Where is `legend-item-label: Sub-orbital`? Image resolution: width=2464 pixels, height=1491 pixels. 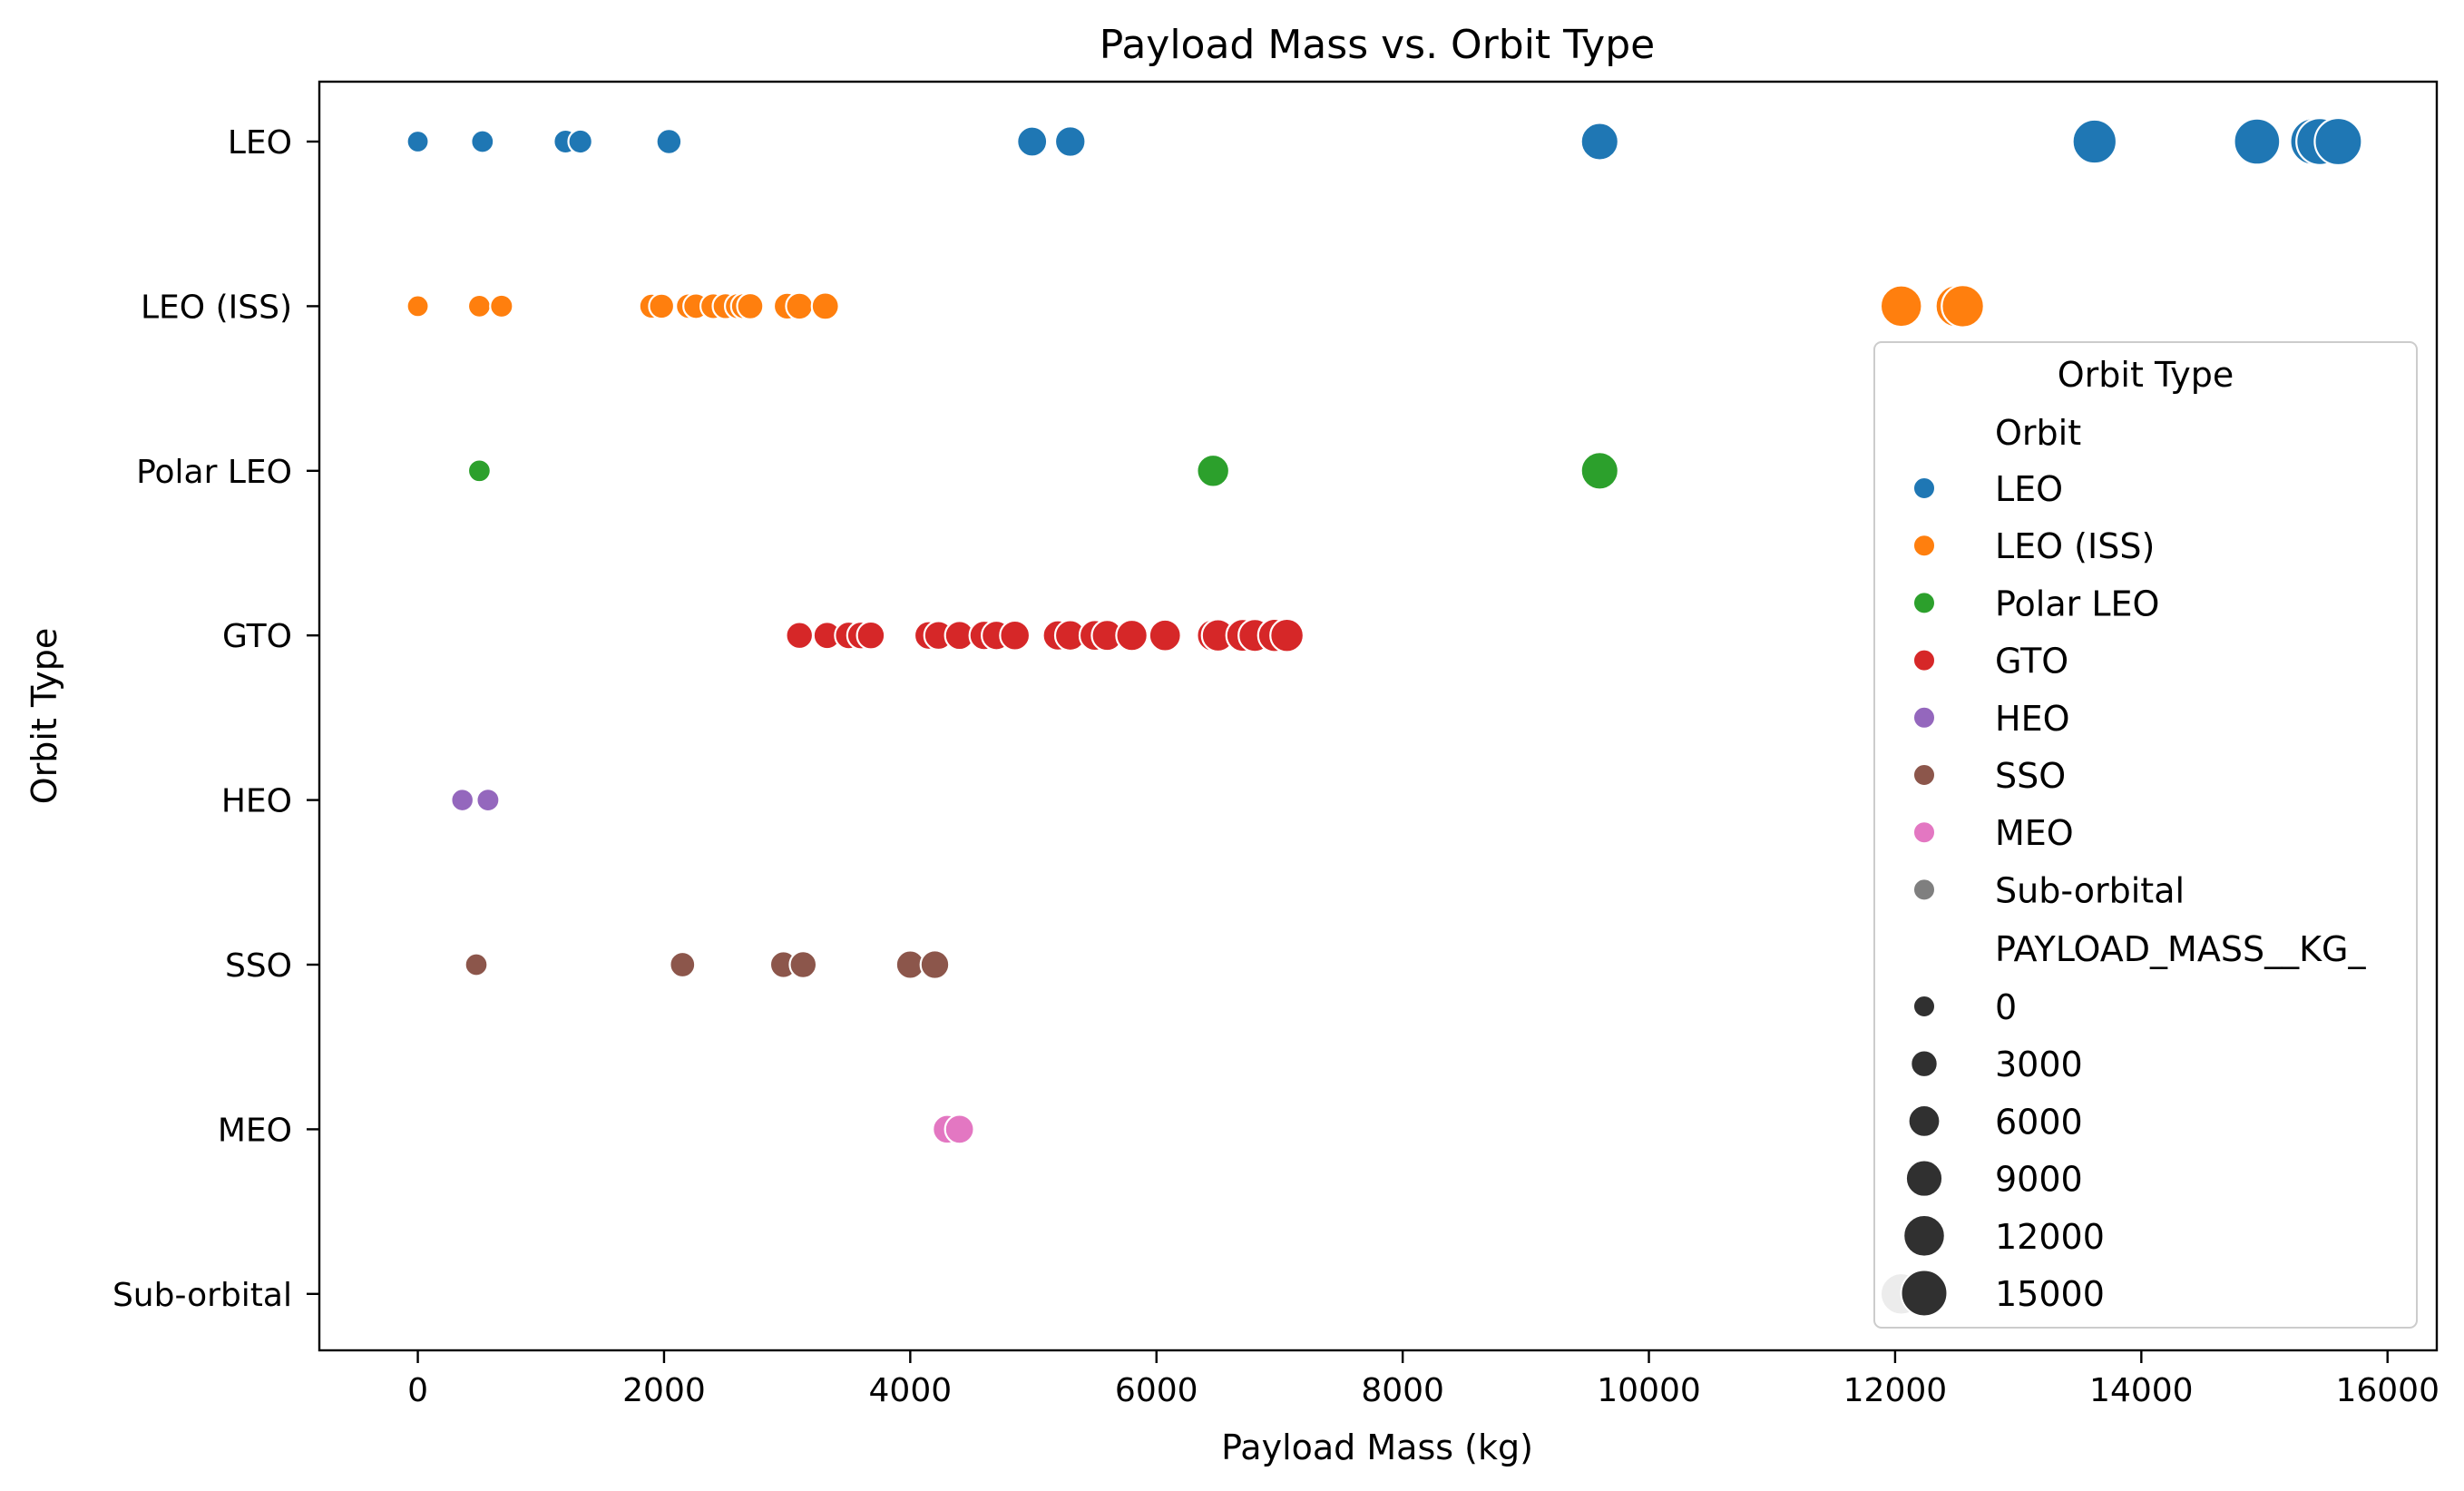 legend-item-label: Sub-orbital is located at coordinates (2090, 890).